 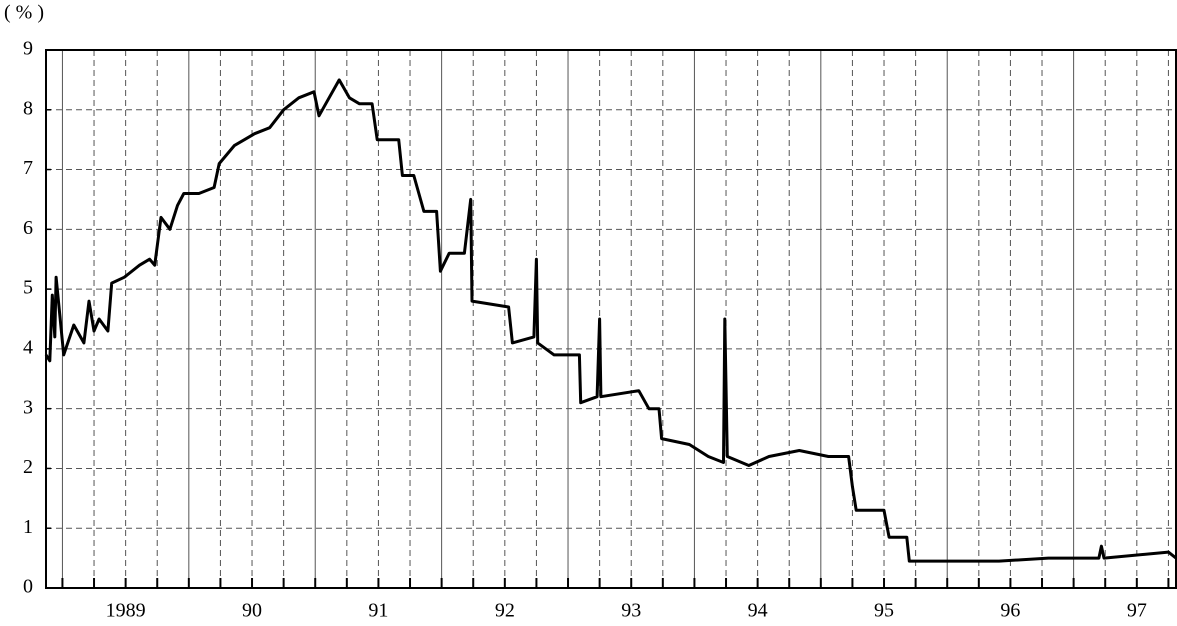 I want to click on x-tick-label: 96, so click(x=1010, y=611).